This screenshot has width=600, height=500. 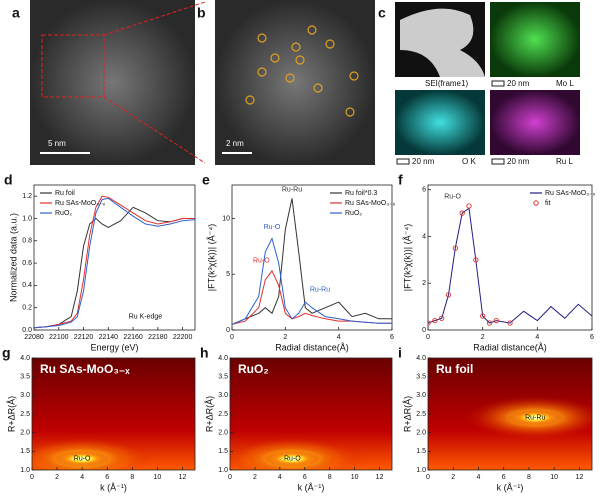 What do you see at coordinates (73, 66) in the screenshot?
I see `zoom-box` at bounding box center [73, 66].